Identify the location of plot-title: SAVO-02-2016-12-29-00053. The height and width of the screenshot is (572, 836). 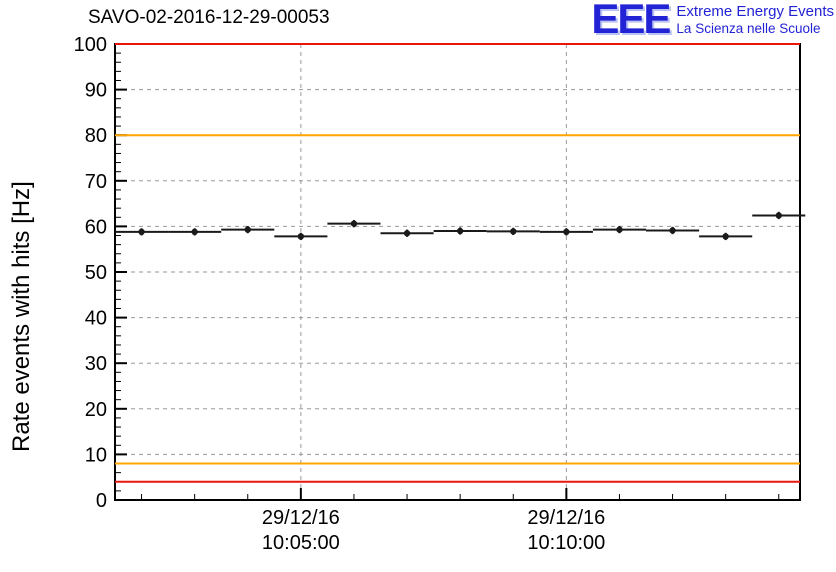
(209, 17).